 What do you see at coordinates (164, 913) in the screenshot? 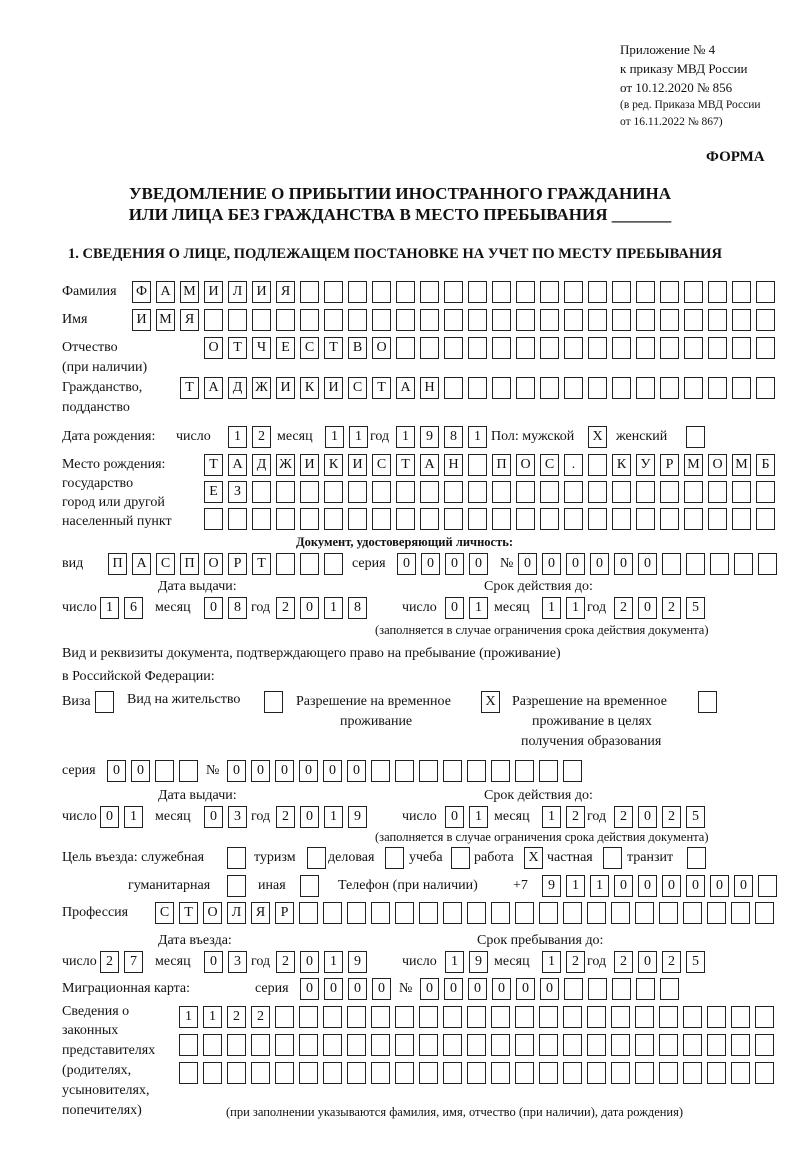
I see `char-cell: С` at bounding box center [164, 913].